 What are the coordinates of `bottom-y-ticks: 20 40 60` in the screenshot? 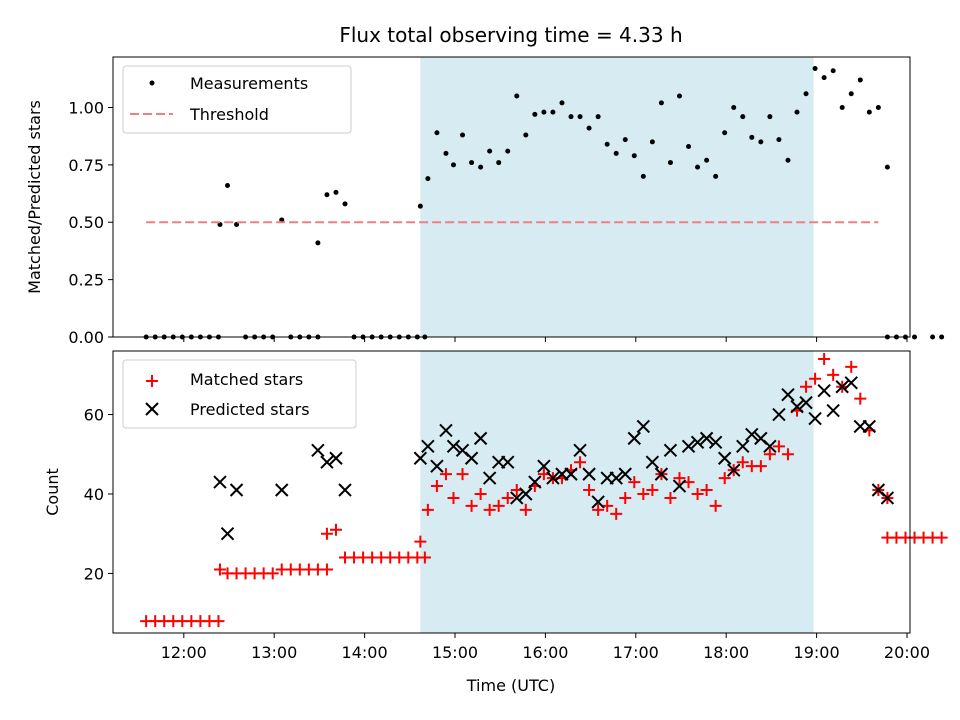 It's located at (98, 494).